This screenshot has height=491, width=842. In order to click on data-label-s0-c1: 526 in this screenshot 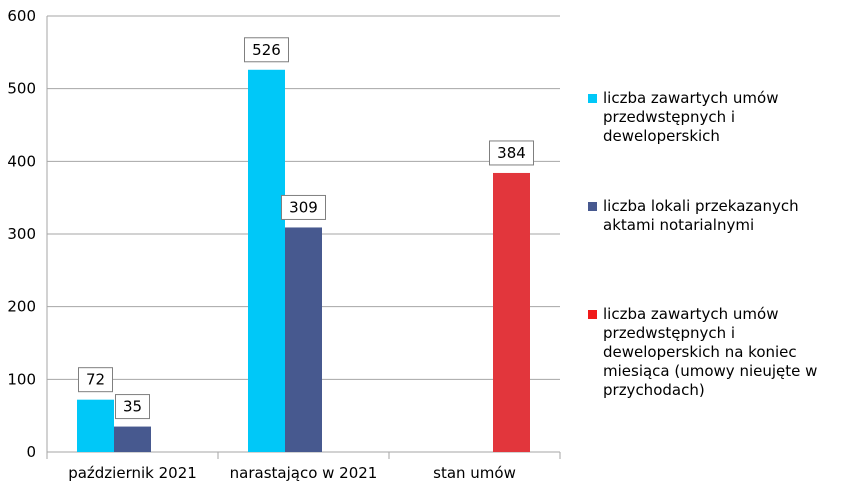, I will do `click(266, 50)`.